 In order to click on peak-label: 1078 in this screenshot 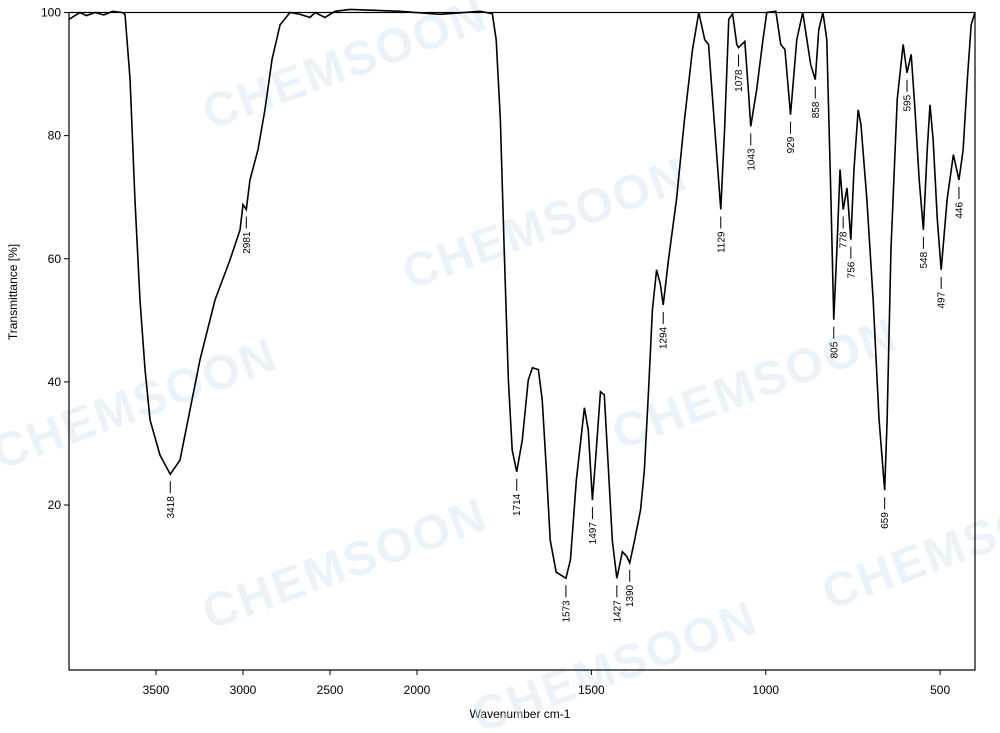, I will do `click(739, 80)`.